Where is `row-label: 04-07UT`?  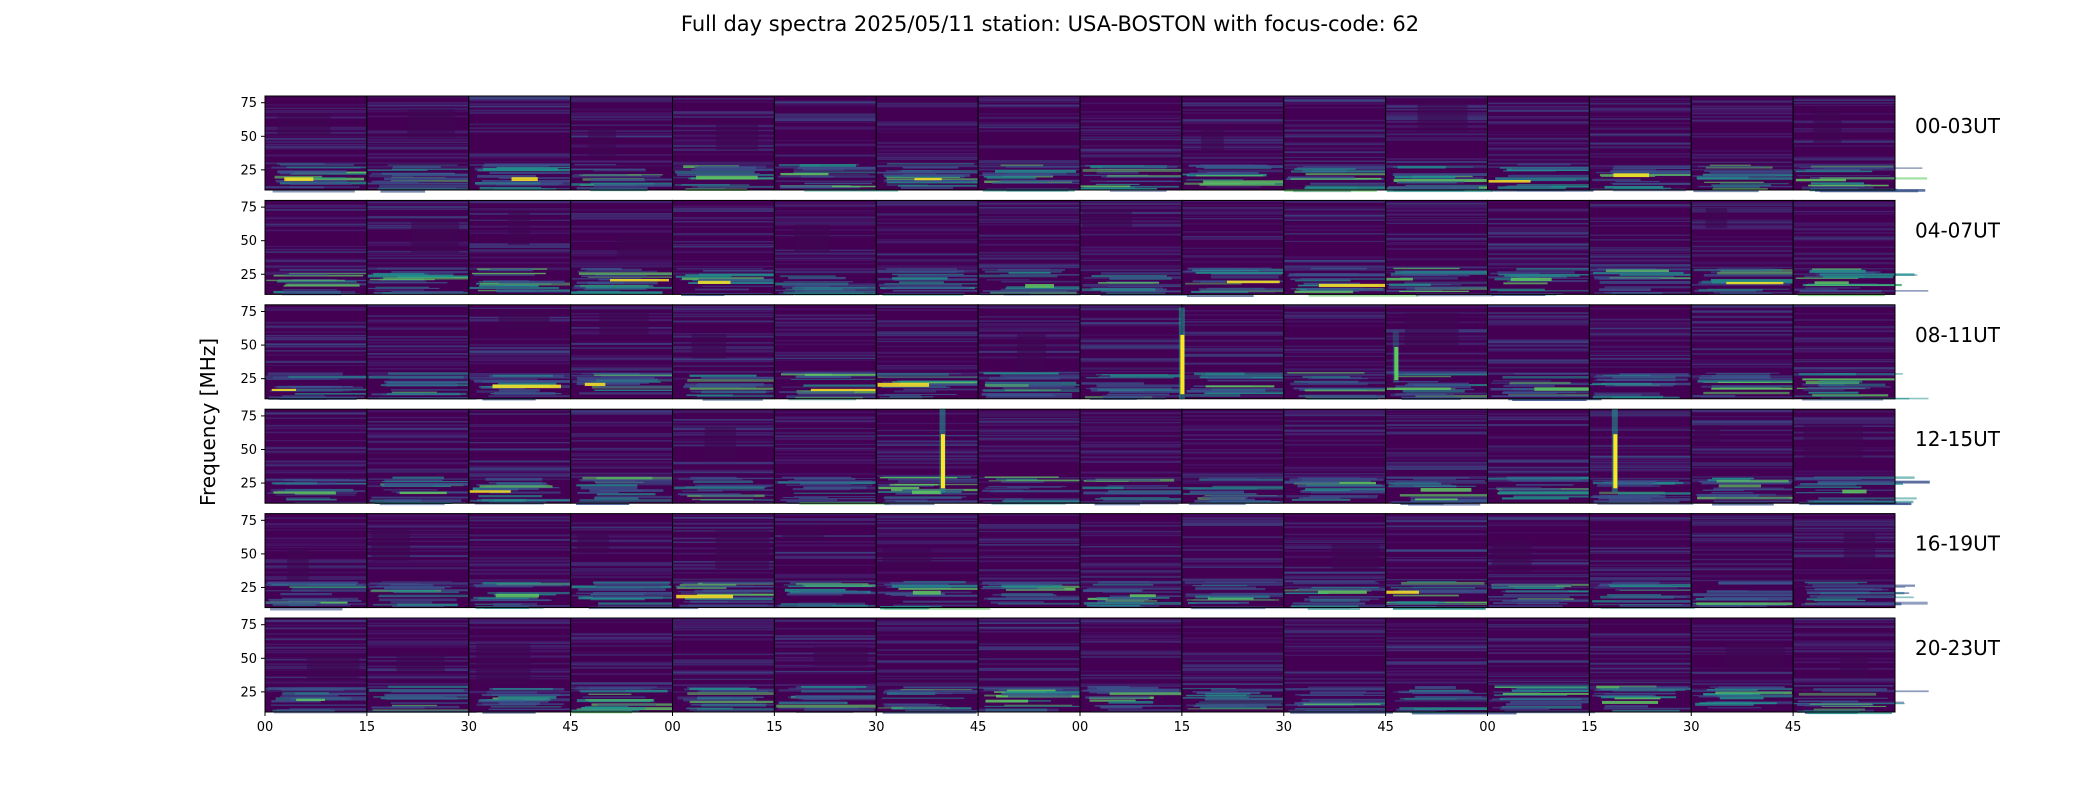
row-label: 04-07UT is located at coordinates (1958, 230).